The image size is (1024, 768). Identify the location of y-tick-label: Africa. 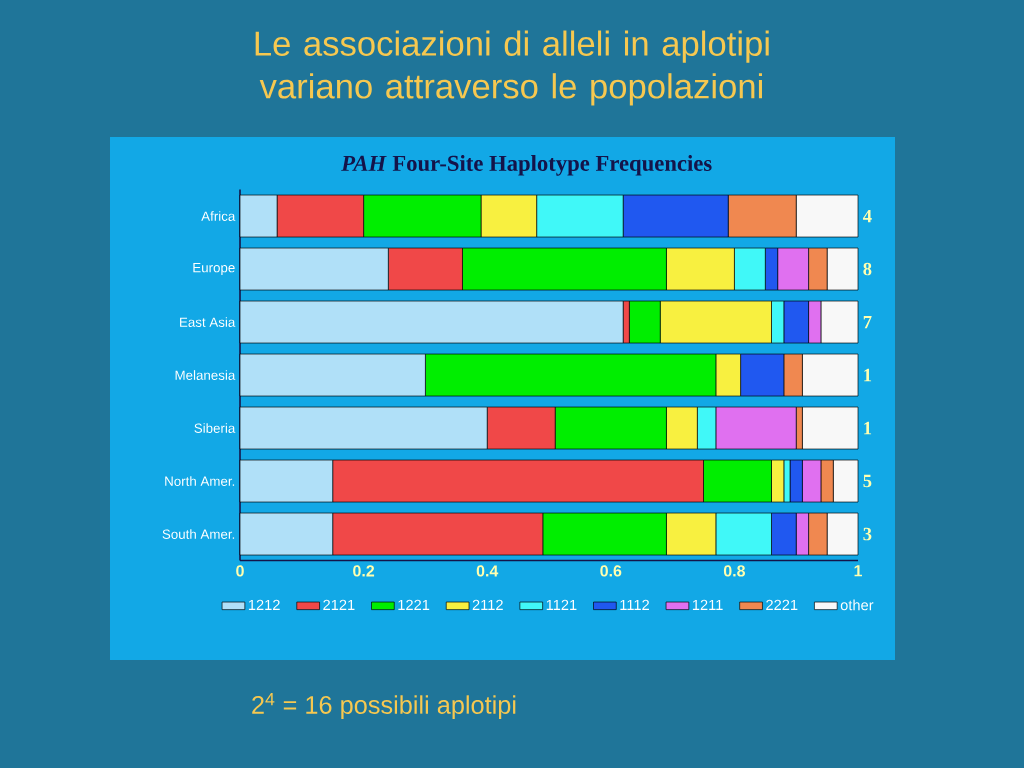
(218, 216).